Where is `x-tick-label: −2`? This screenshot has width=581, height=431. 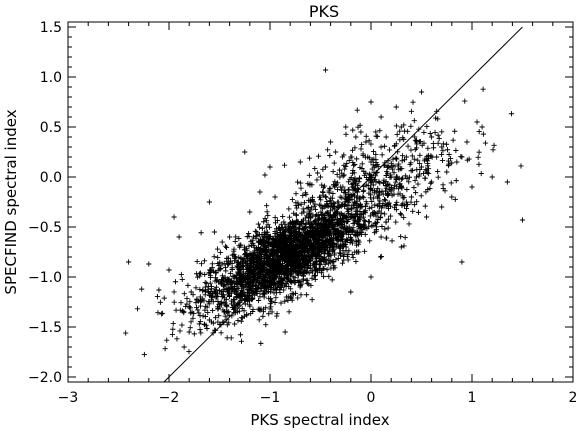 x-tick-label: −2 is located at coordinates (169, 398).